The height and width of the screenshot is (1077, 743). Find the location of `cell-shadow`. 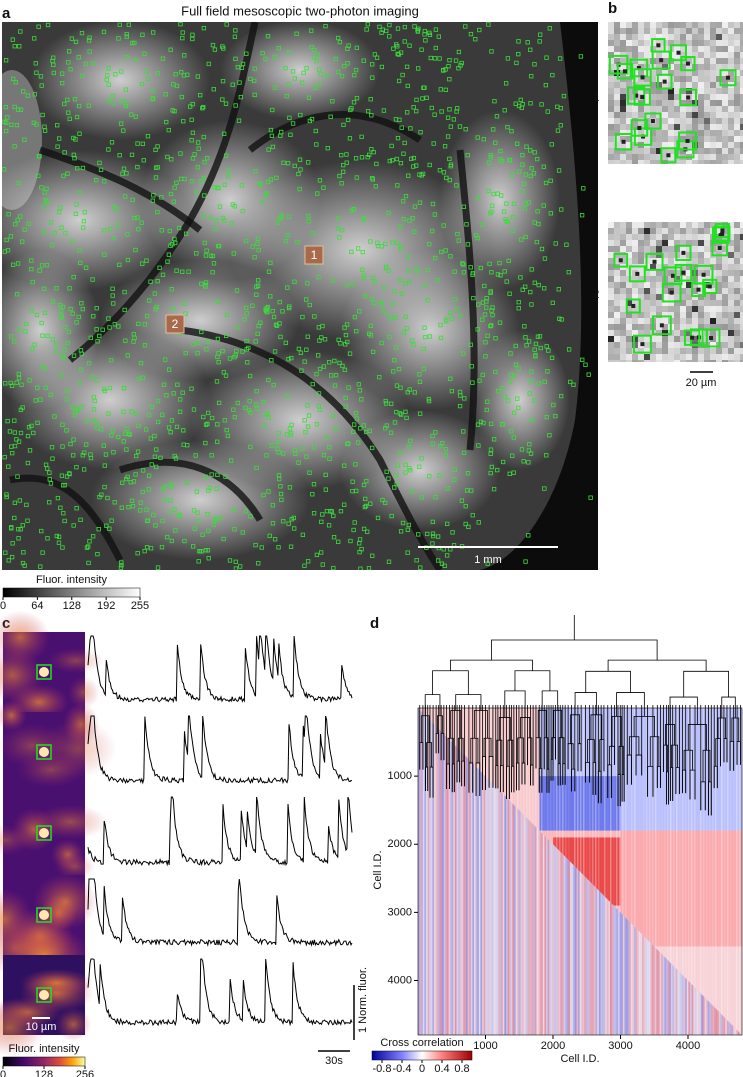

cell-shadow is located at coordinates (709, 286).